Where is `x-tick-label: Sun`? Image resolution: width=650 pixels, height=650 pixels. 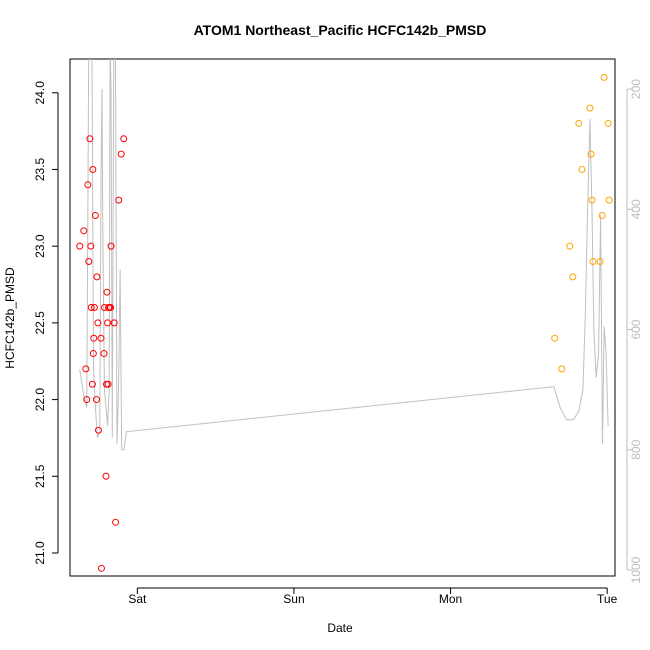
x-tick-label: Sun is located at coordinates (293, 599).